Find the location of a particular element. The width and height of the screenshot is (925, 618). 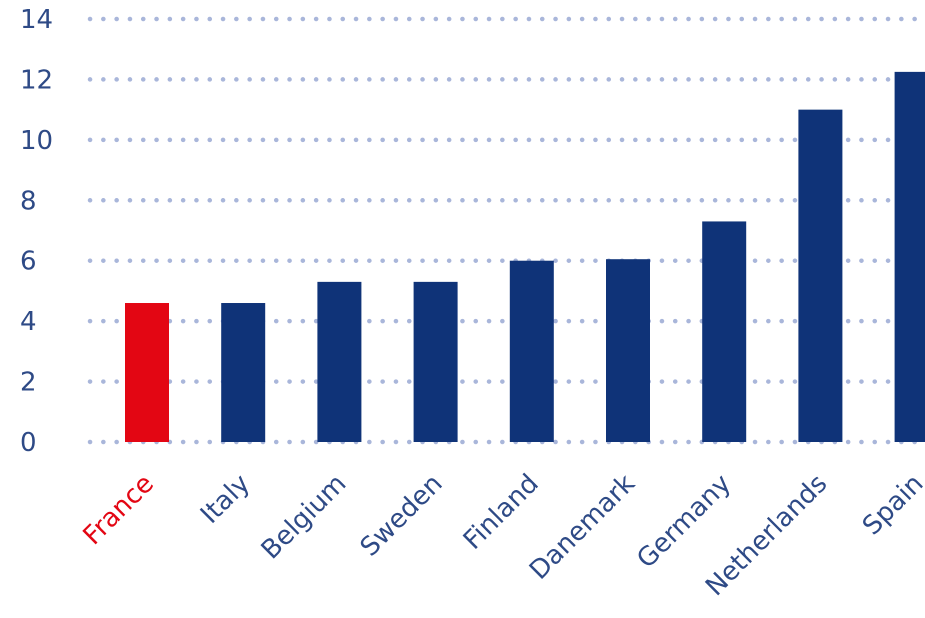

y-tick-label: 10 is located at coordinates (36, 141).